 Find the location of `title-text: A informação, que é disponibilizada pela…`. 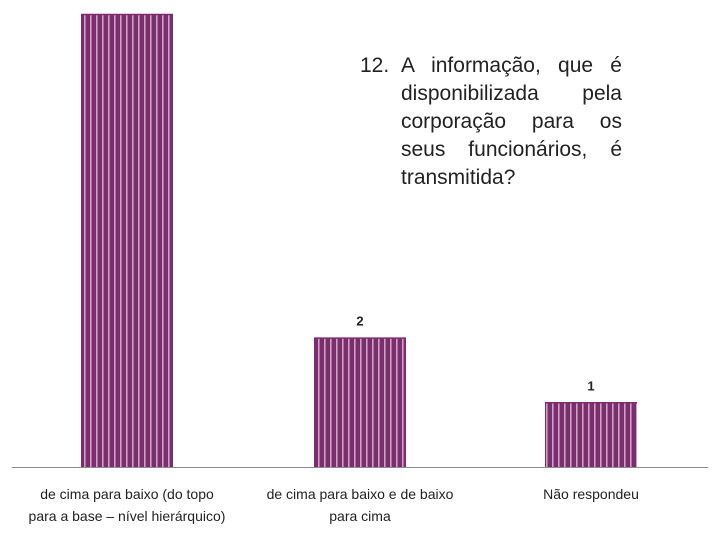

title-text: A informação, que é disponibilizada pela… is located at coordinates (511, 121).